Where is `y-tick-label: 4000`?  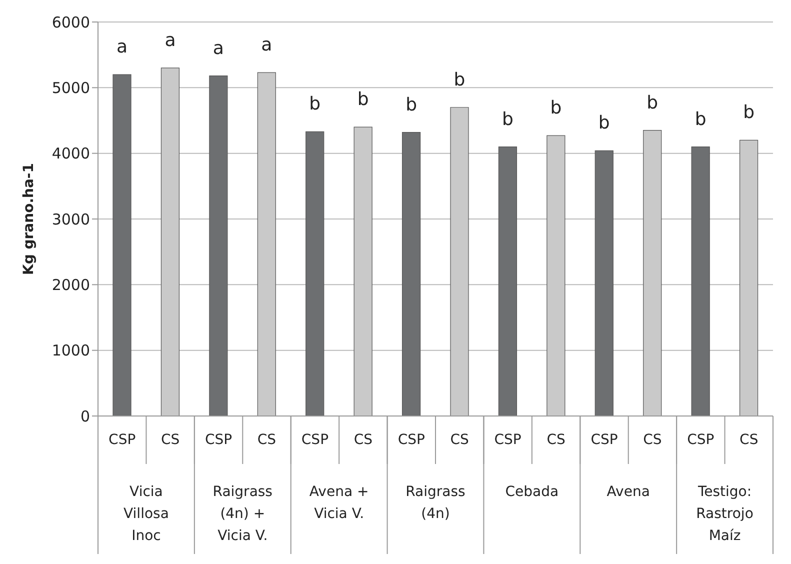 y-tick-label: 4000 is located at coordinates (71, 153).